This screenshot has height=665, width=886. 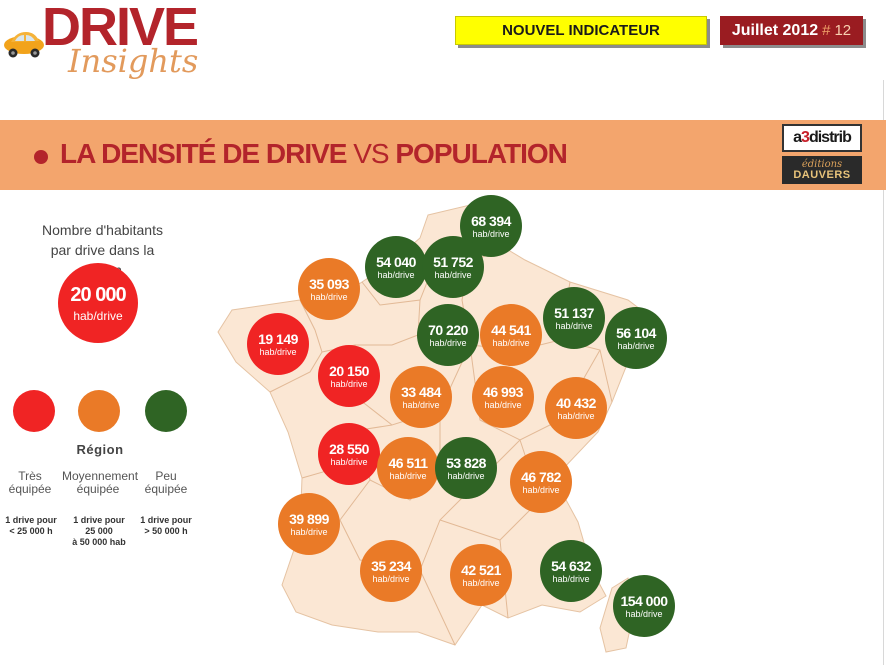 I want to click on region-bubble: 46 511 hab/drive, so click(x=408, y=468).